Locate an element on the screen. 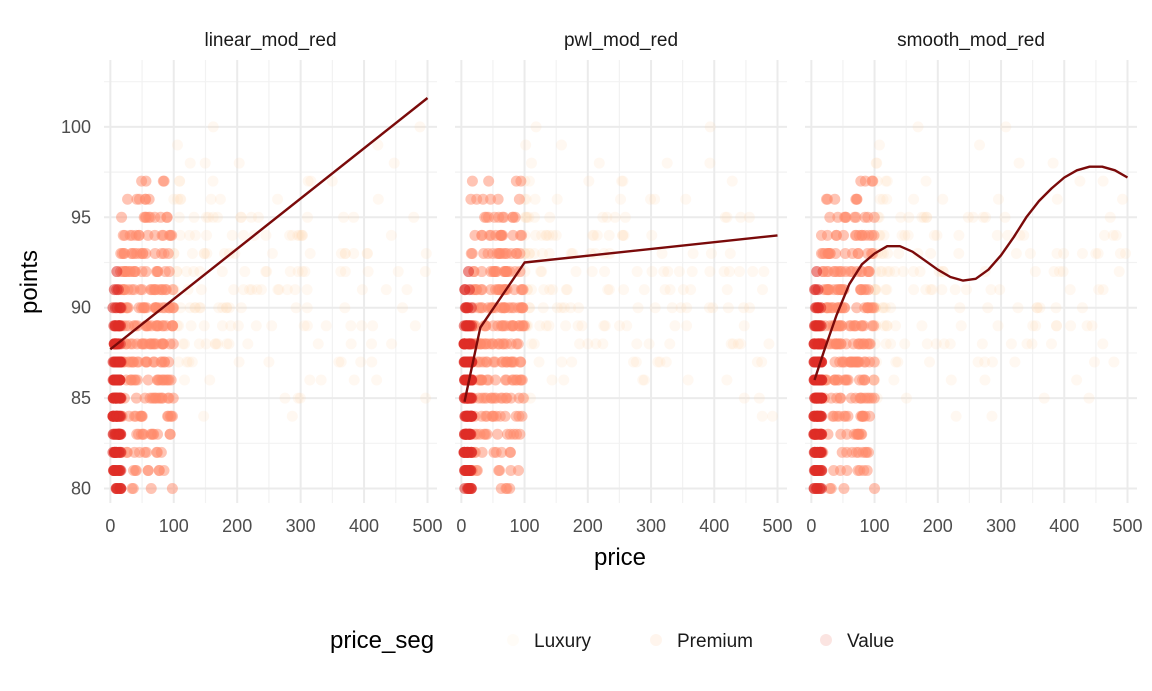  x-tick-label: 200 is located at coordinates (237, 526).